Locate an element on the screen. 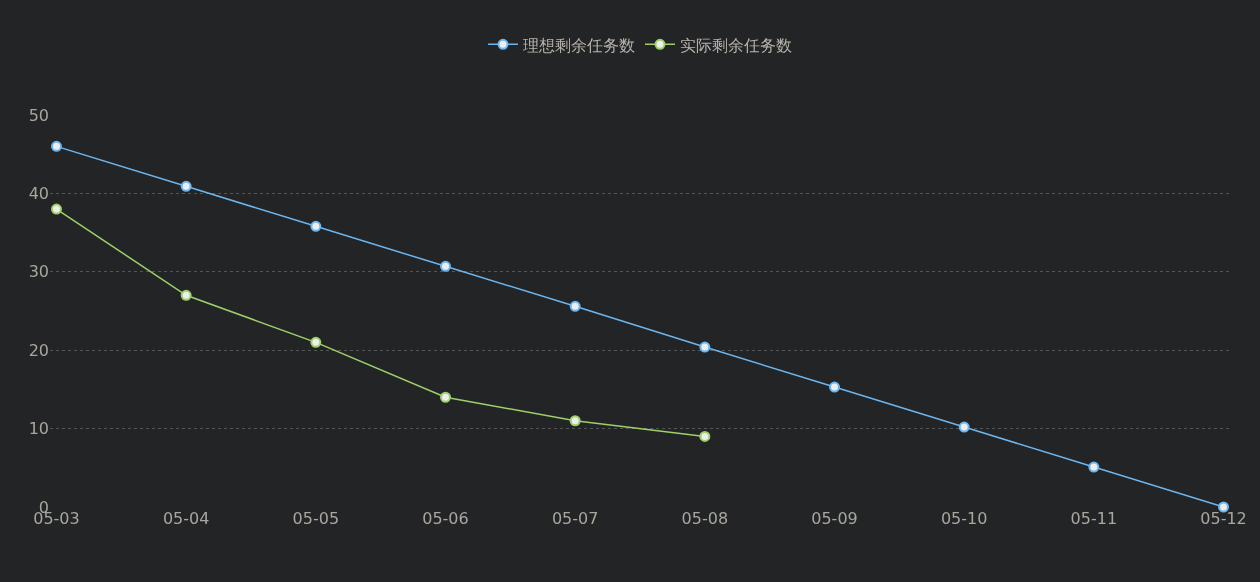 The width and height of the screenshot is (1260, 582). y-tick-label: 50 is located at coordinates (38, 115).